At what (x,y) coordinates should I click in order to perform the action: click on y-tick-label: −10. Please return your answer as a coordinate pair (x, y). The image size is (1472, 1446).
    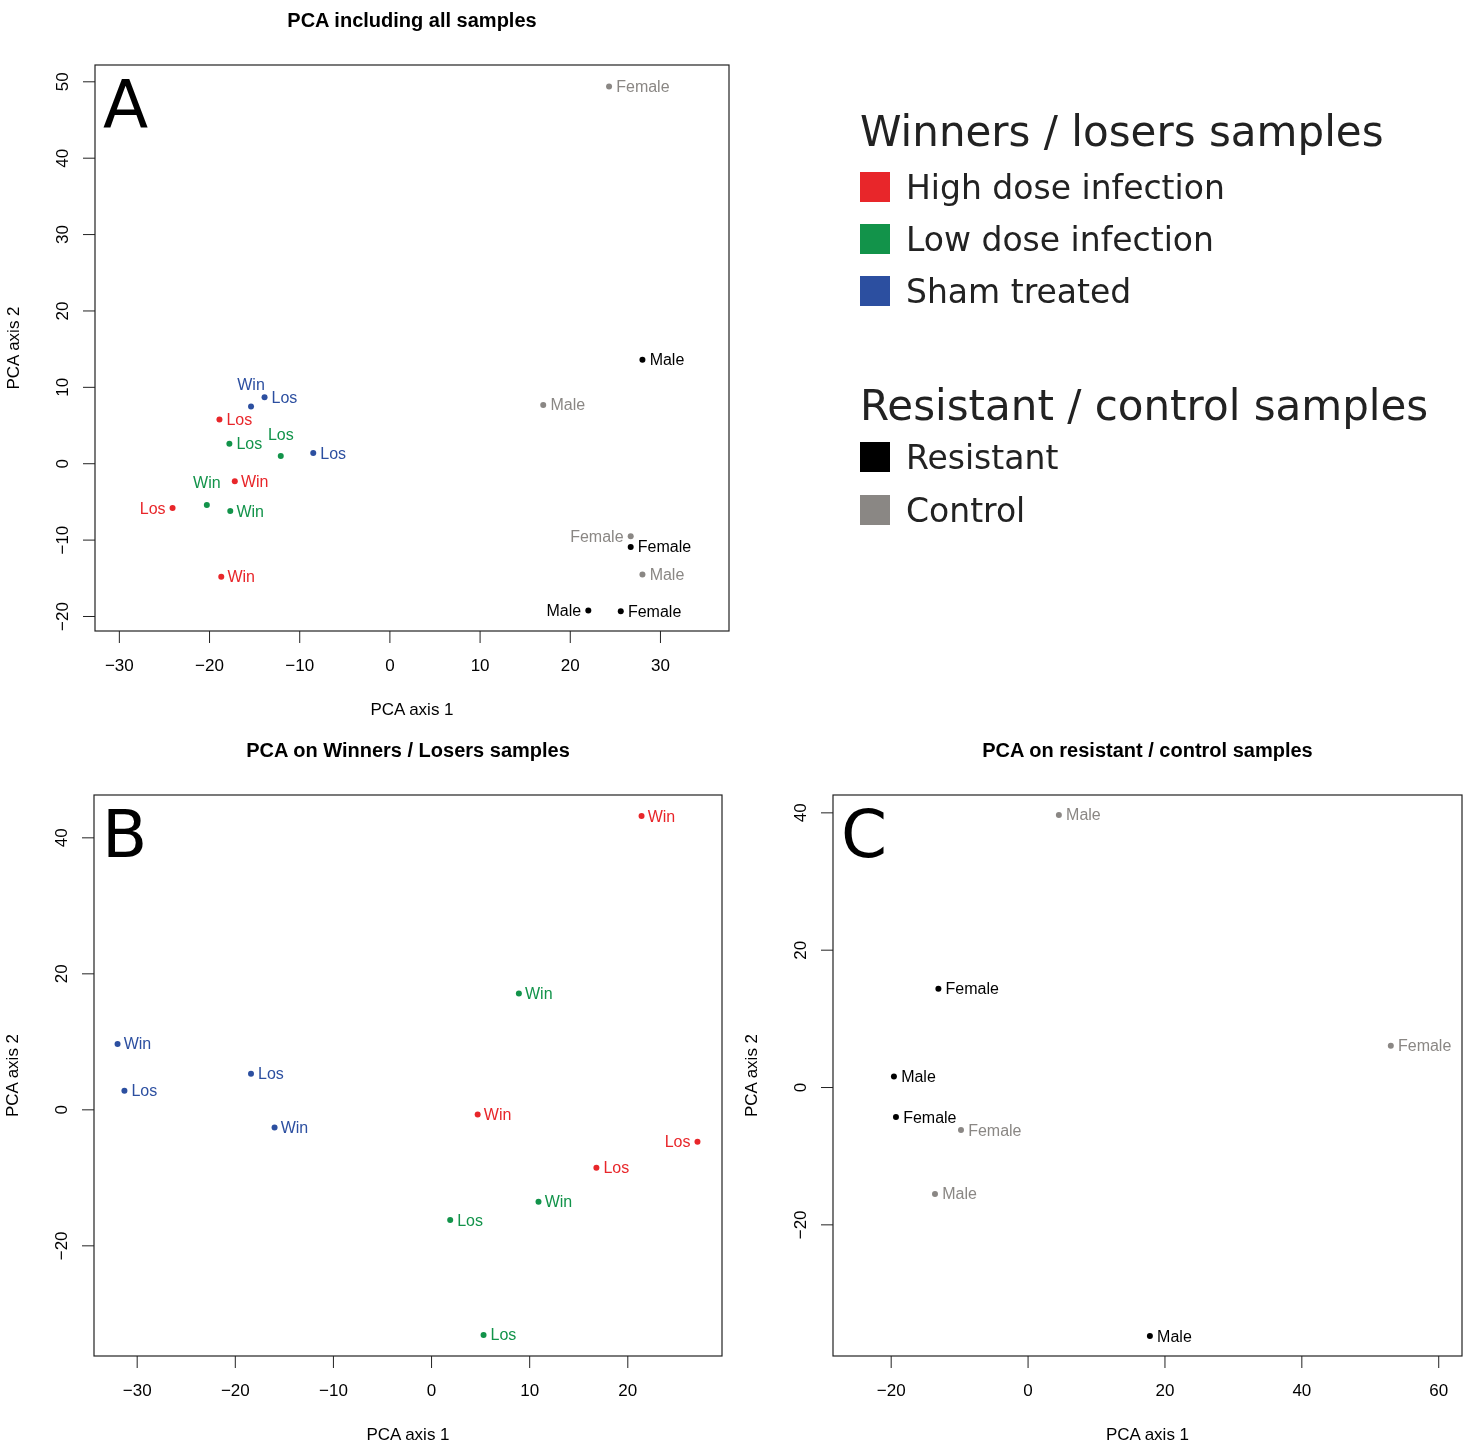
    Looking at the image, I should click on (63, 540).